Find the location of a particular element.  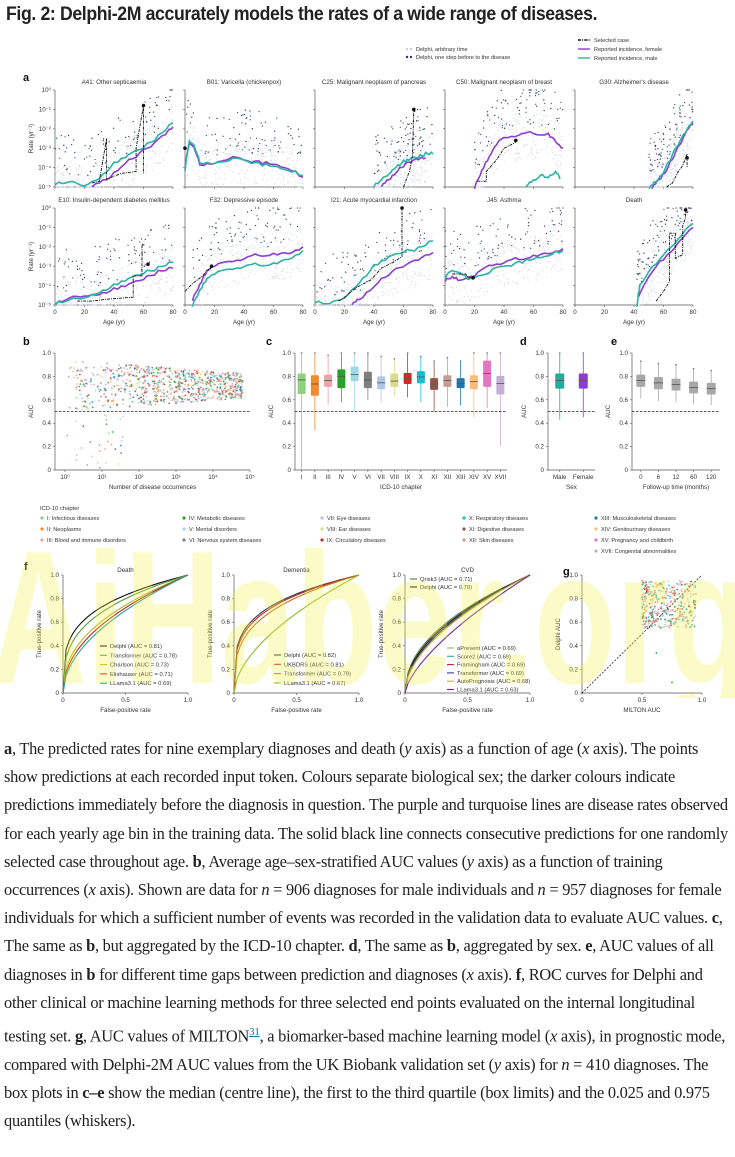

box-xiv is located at coordinates (473, 385).